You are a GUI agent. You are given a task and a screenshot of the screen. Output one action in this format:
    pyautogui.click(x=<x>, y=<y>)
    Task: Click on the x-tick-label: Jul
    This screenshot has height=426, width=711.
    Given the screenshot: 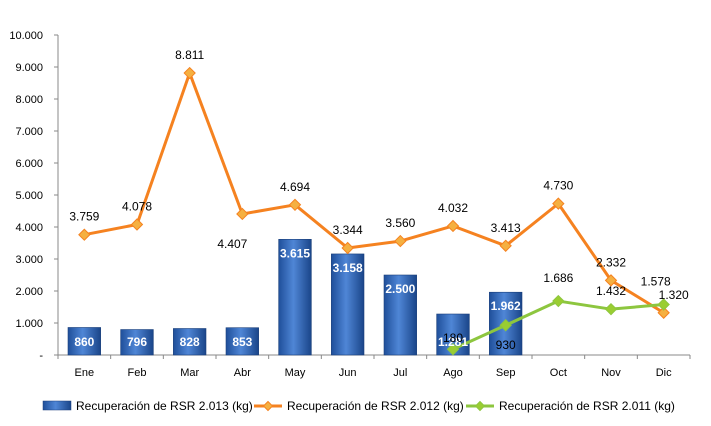 What is the action you would take?
    pyautogui.click(x=400, y=373)
    